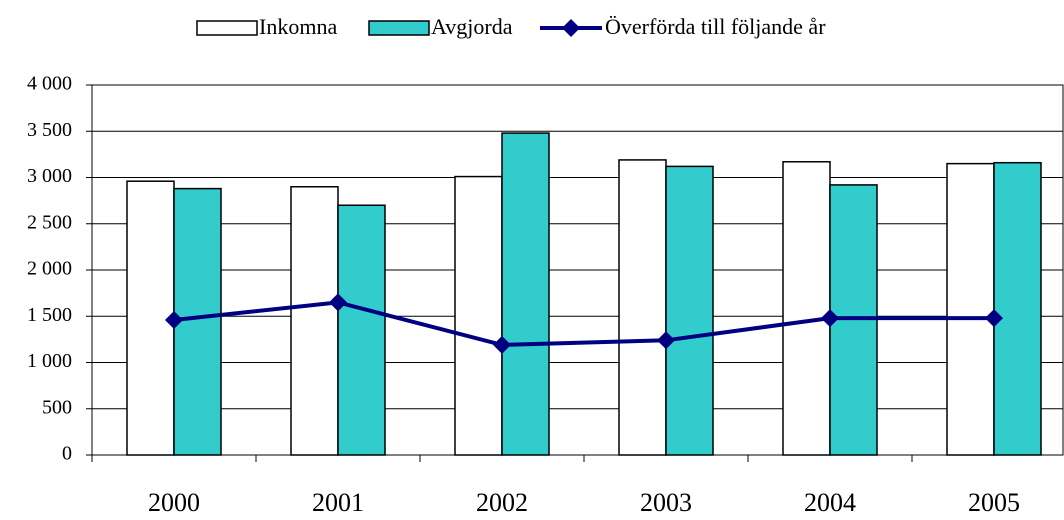  Describe the element at coordinates (338, 502) in the screenshot. I see `x-tick-label: 2001` at that location.